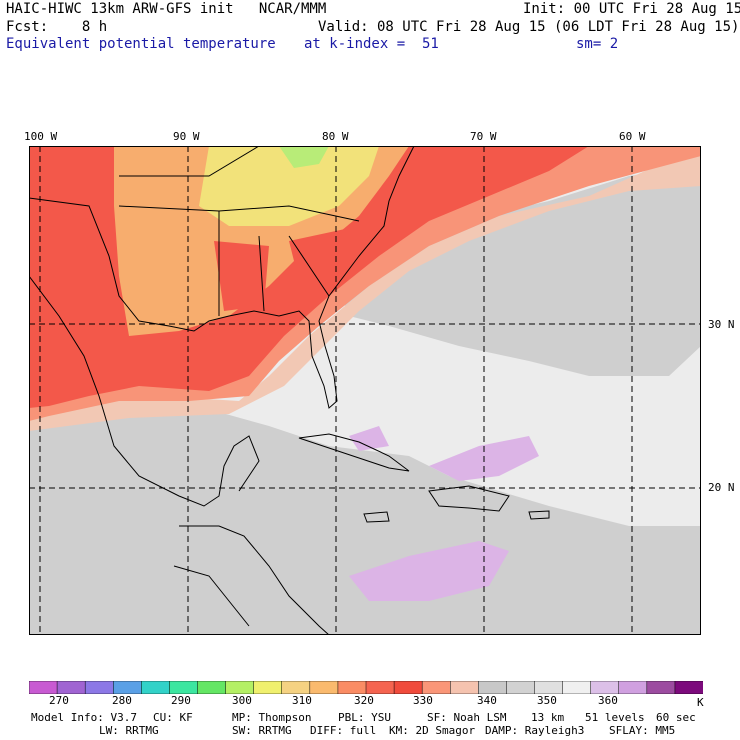 This screenshot has height=740, width=740. I want to click on time-step: 60 sec, so click(676, 717).